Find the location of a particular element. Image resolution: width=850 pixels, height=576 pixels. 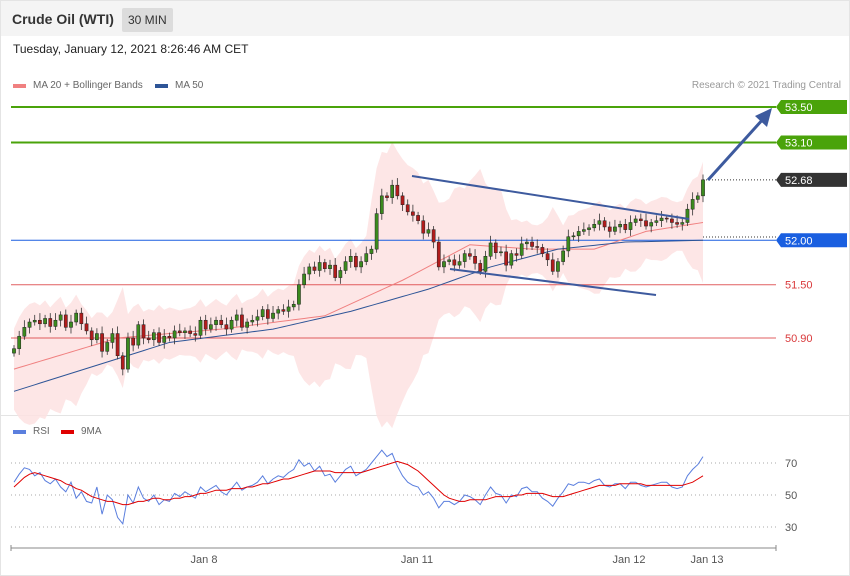

price-label: 52.68 is located at coordinates (799, 181).